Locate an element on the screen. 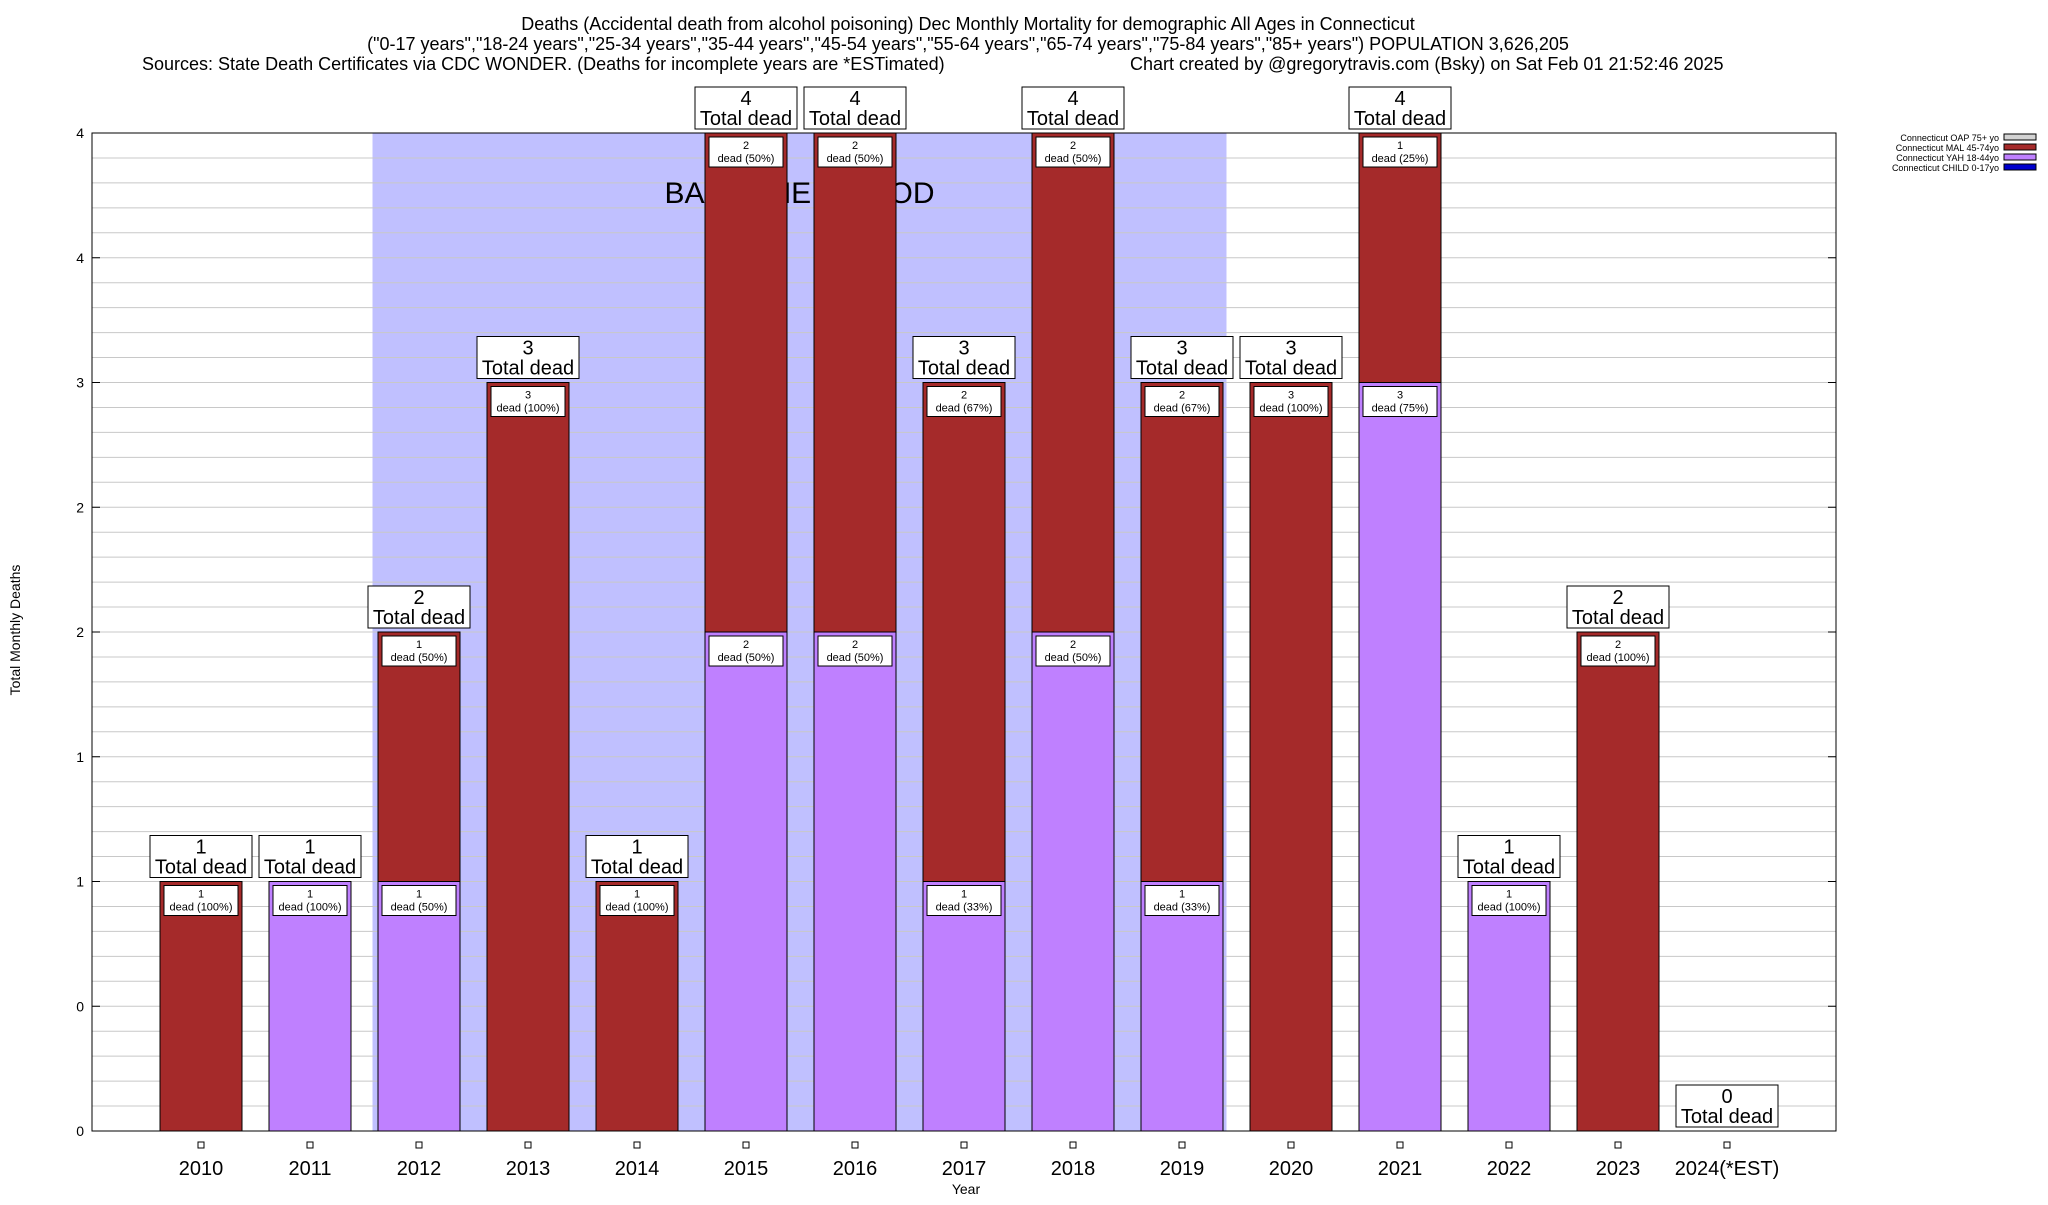 This screenshot has width=2048, height=1205. segment-percent-label: dead (67%) is located at coordinates (1182, 409).